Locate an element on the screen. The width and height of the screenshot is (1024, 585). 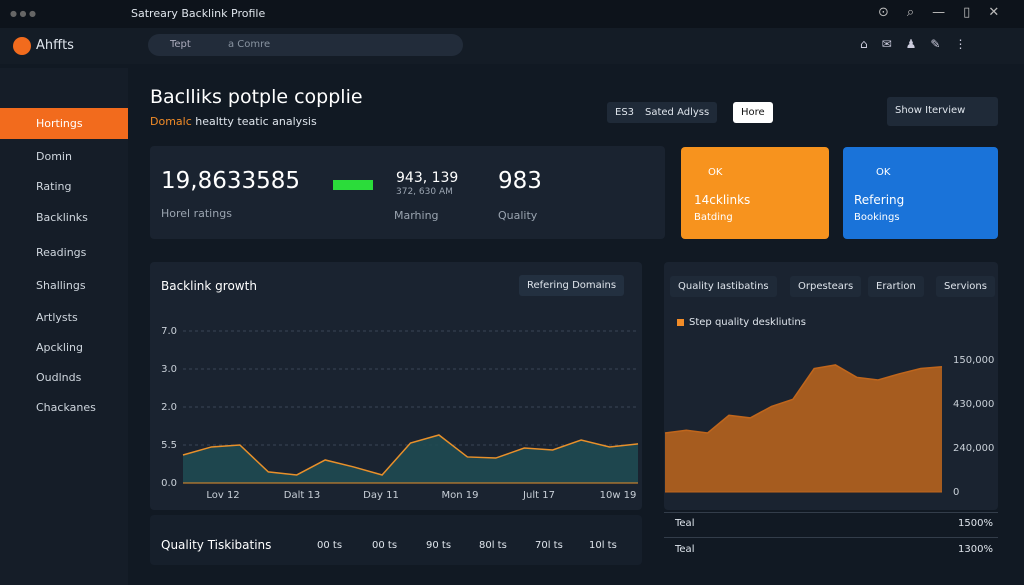
axis-label: 5.5 is located at coordinates (169, 445).